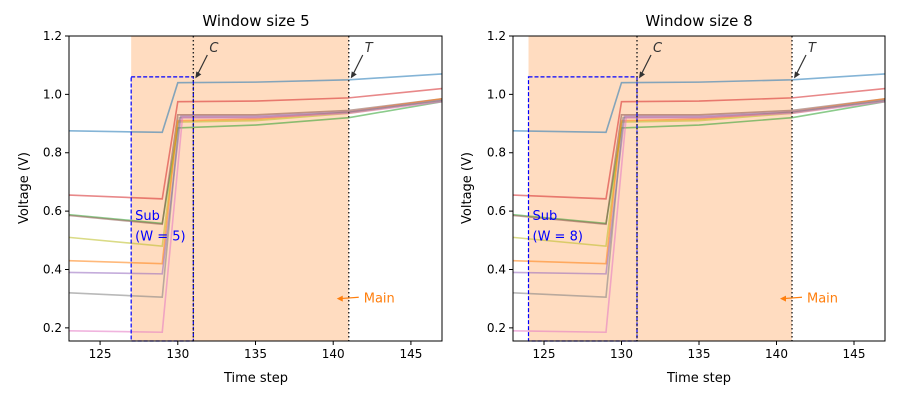 The width and height of the screenshot is (900, 404). Describe the element at coordinates (698, 21) in the screenshot. I see `subplot-title: Window size 8` at that location.